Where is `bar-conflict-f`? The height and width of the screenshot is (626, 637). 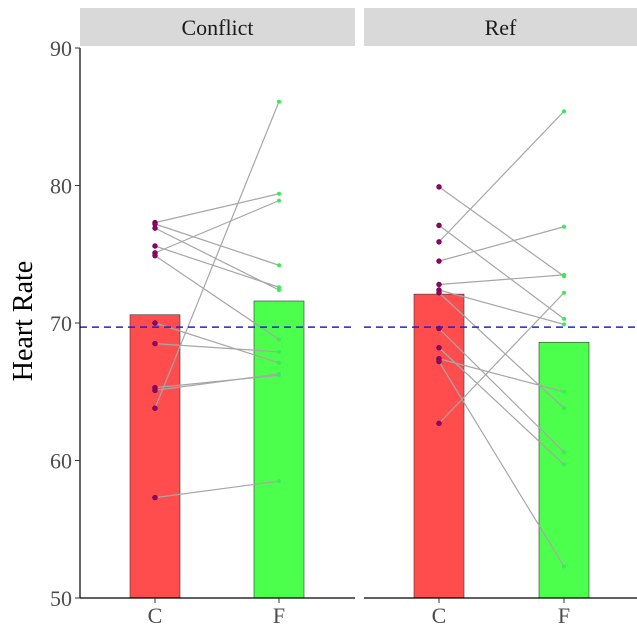
bar-conflict-f is located at coordinates (279, 449).